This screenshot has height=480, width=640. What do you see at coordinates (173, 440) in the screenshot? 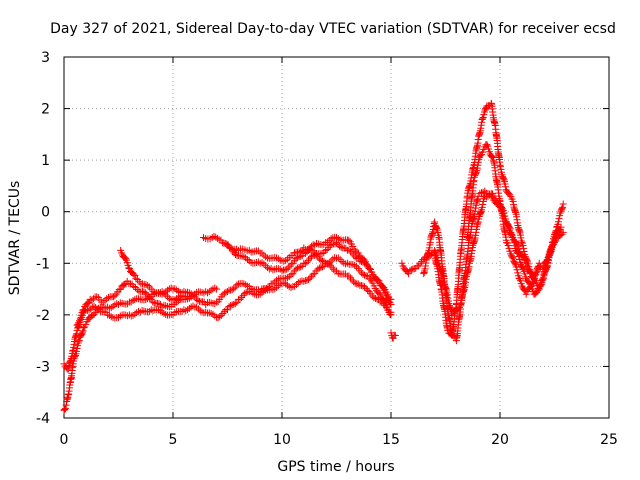
I see `x-tick-label: 5` at bounding box center [173, 440].